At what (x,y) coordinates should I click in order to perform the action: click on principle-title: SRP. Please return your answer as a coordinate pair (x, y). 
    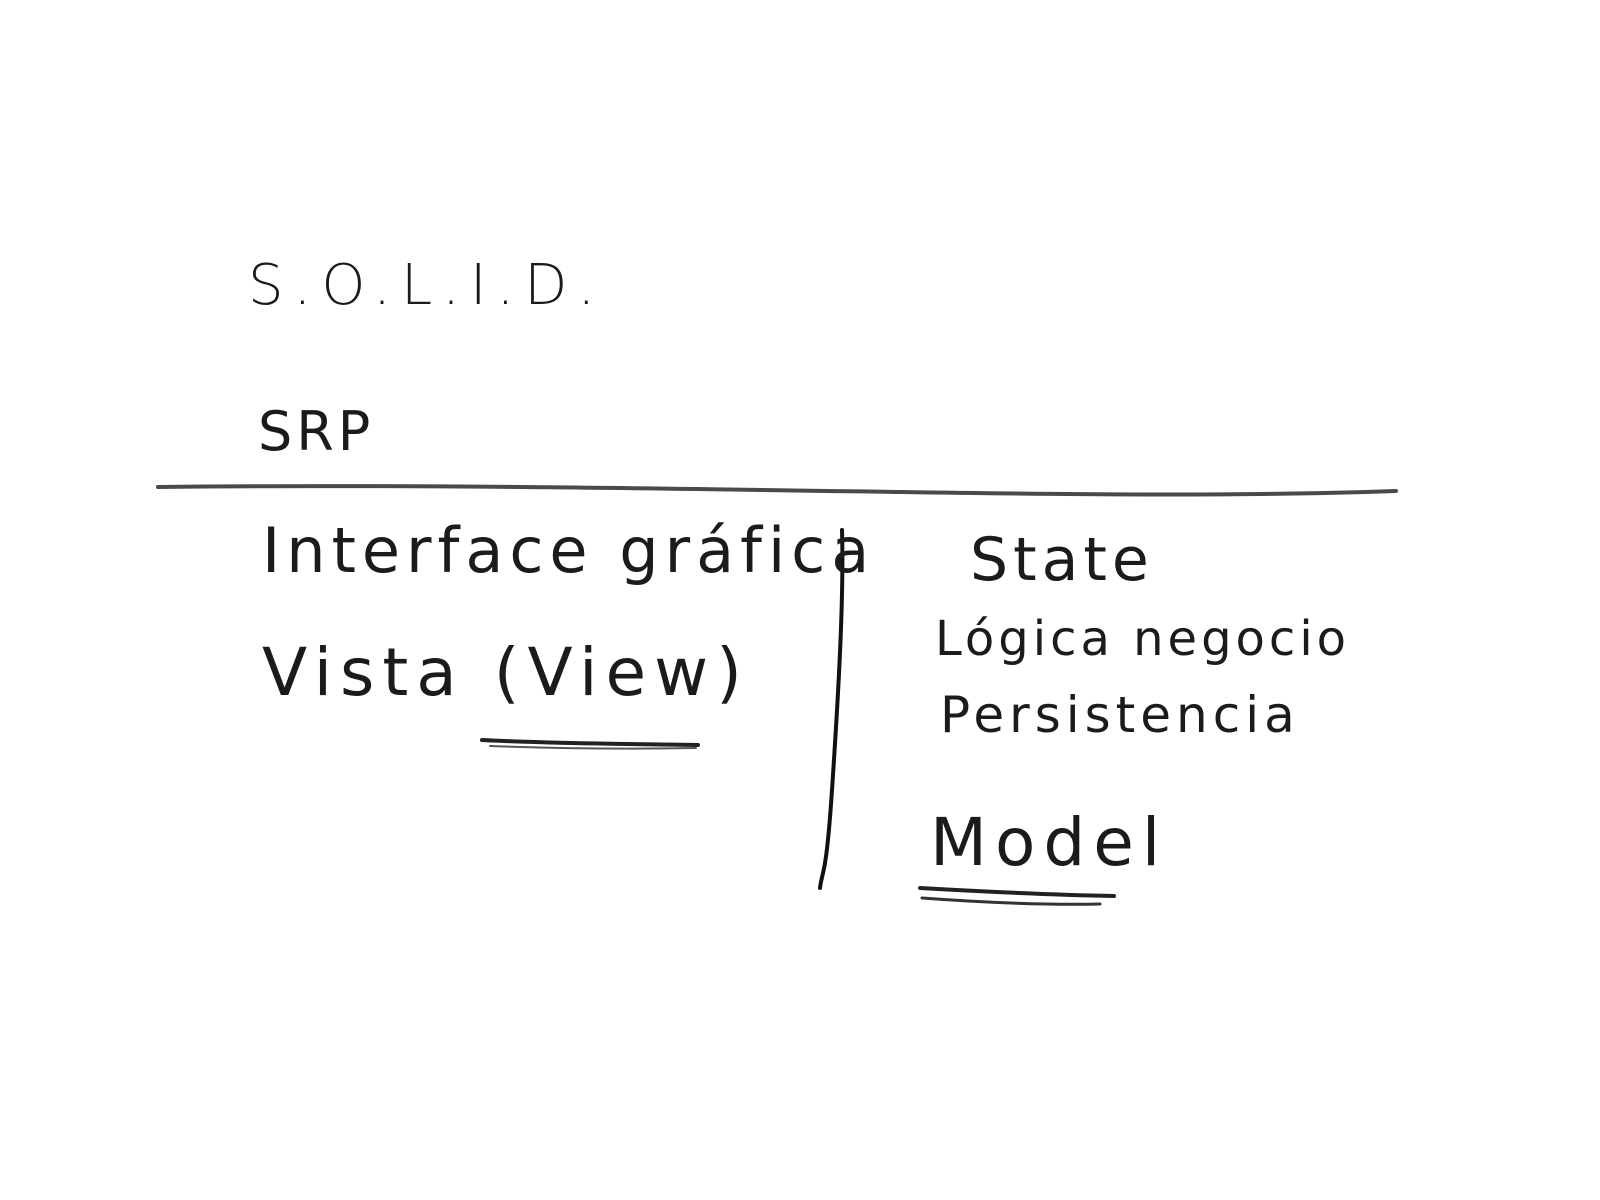
    Looking at the image, I should click on (316, 431).